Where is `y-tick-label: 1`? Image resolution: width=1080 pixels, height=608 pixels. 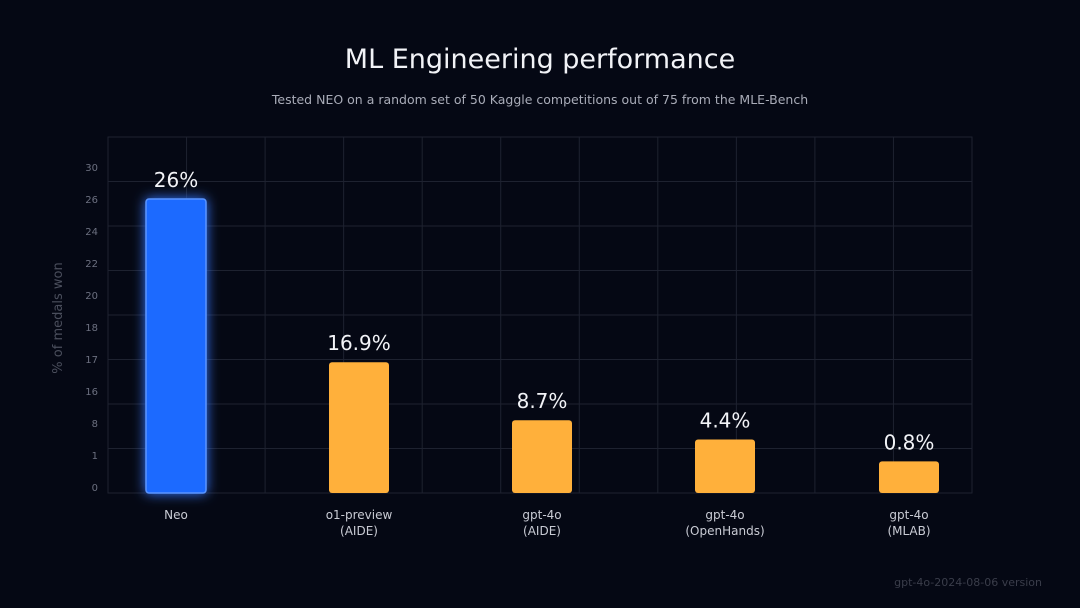 y-tick-label: 1 is located at coordinates (95, 456).